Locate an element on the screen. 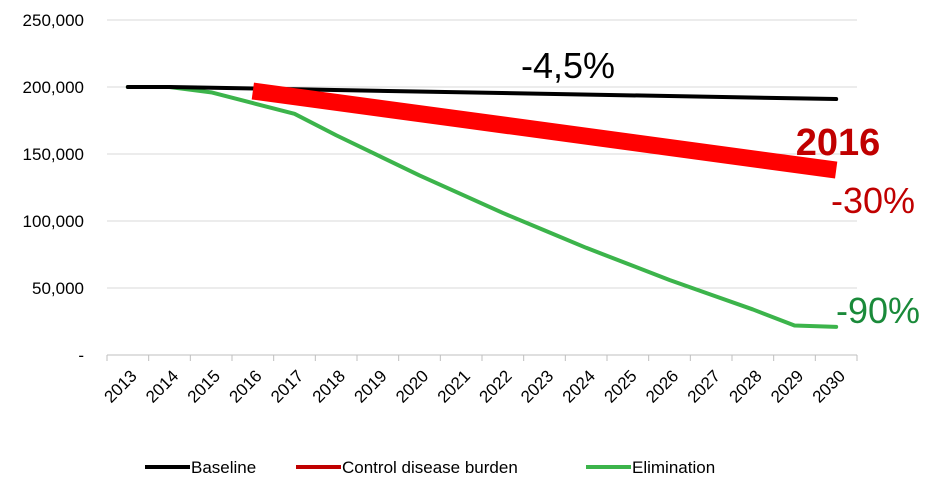  annotation-elimination-change: -90% is located at coordinates (878, 310).